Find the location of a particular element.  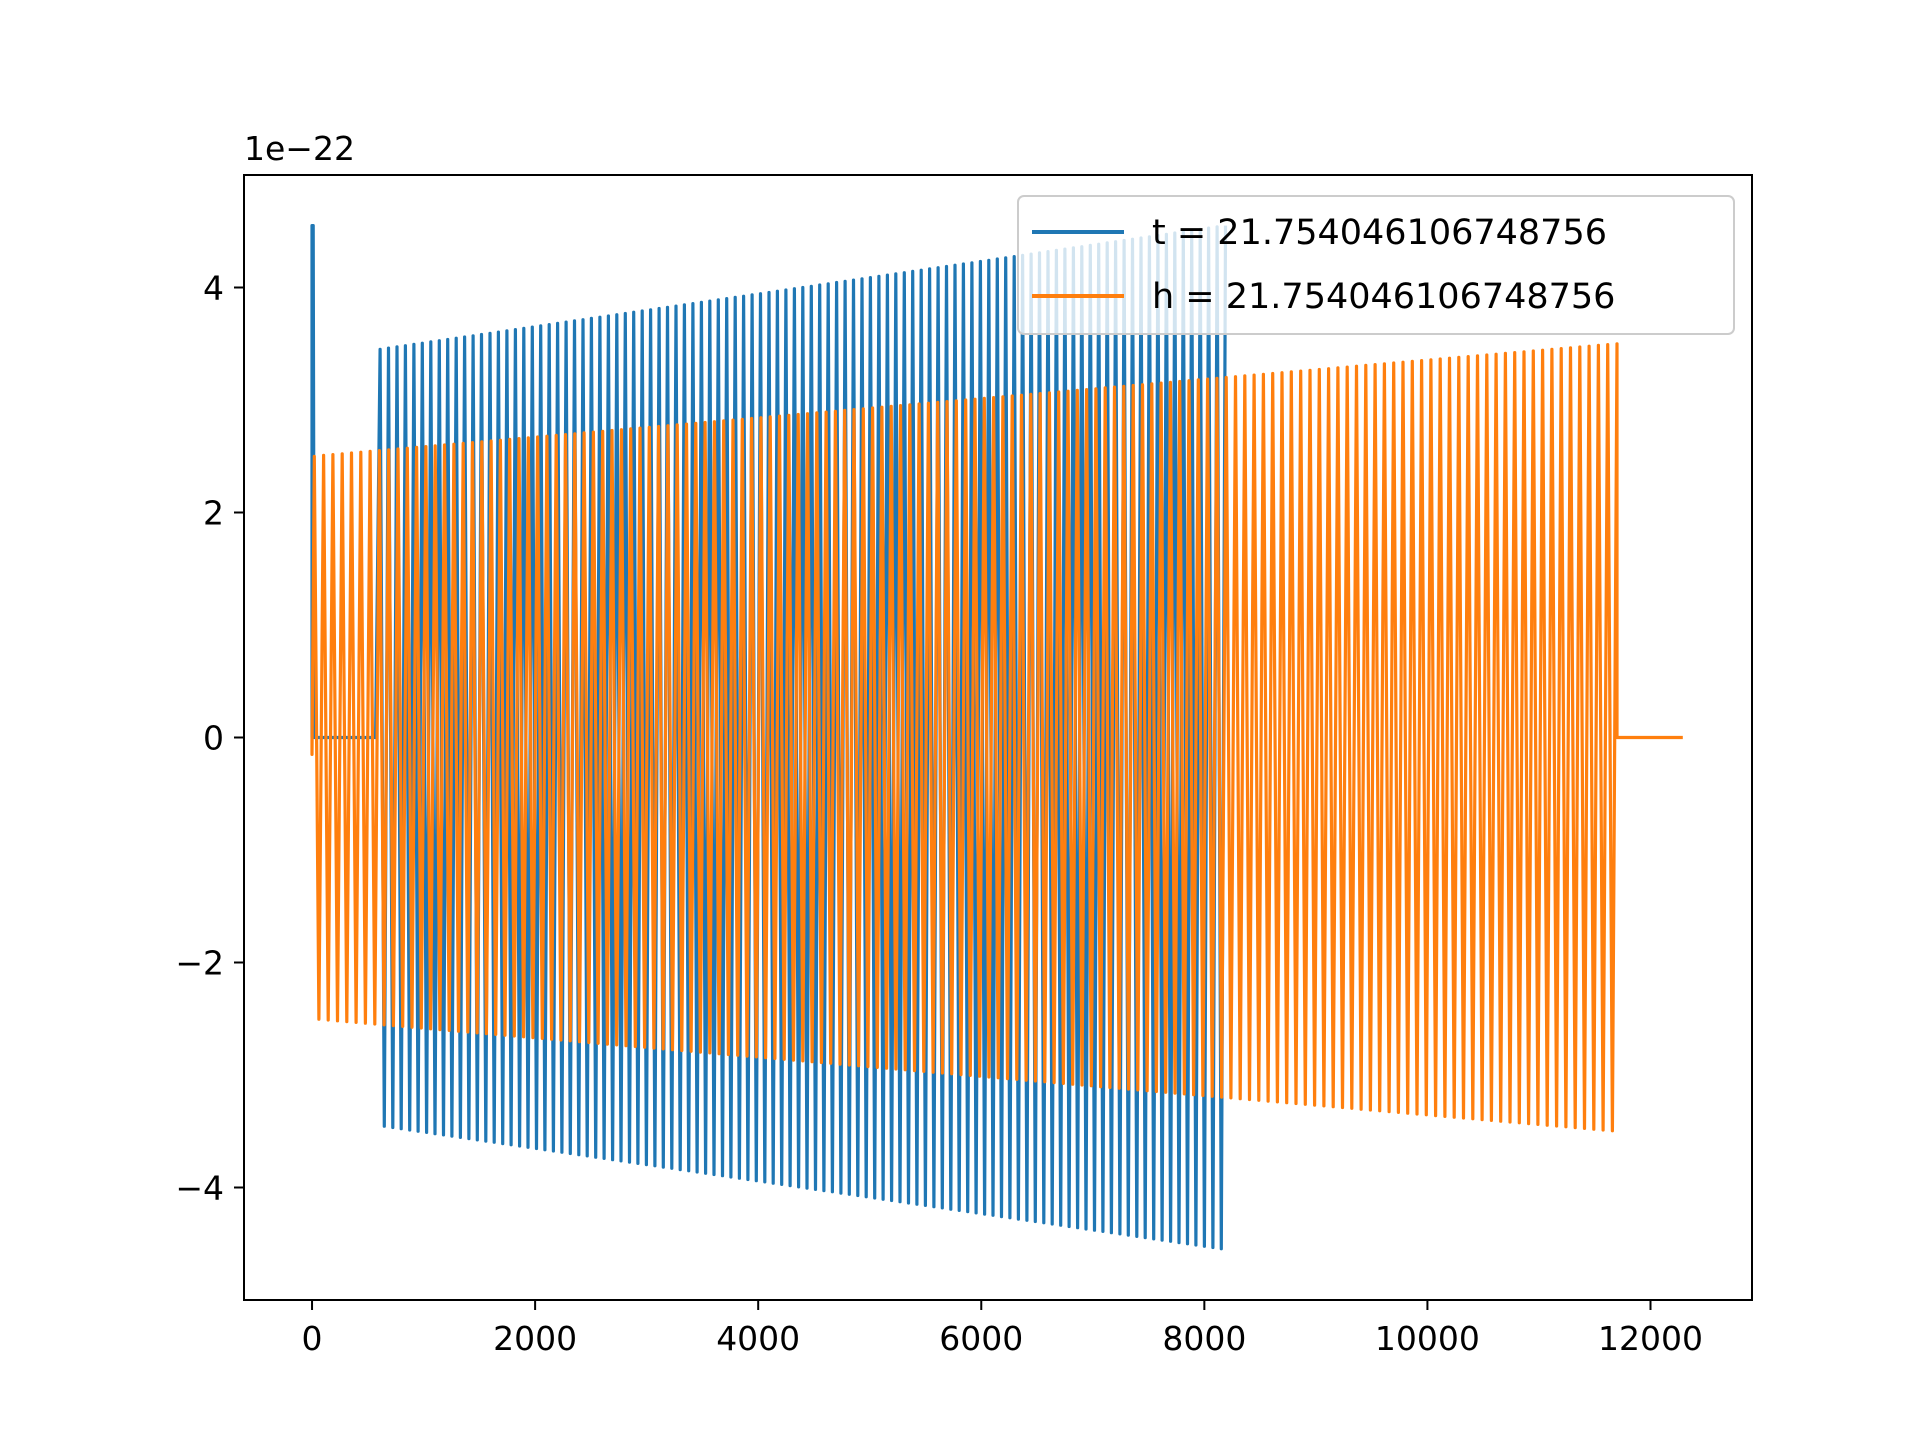

x-tick-label: 8000 is located at coordinates (1204, 1338).